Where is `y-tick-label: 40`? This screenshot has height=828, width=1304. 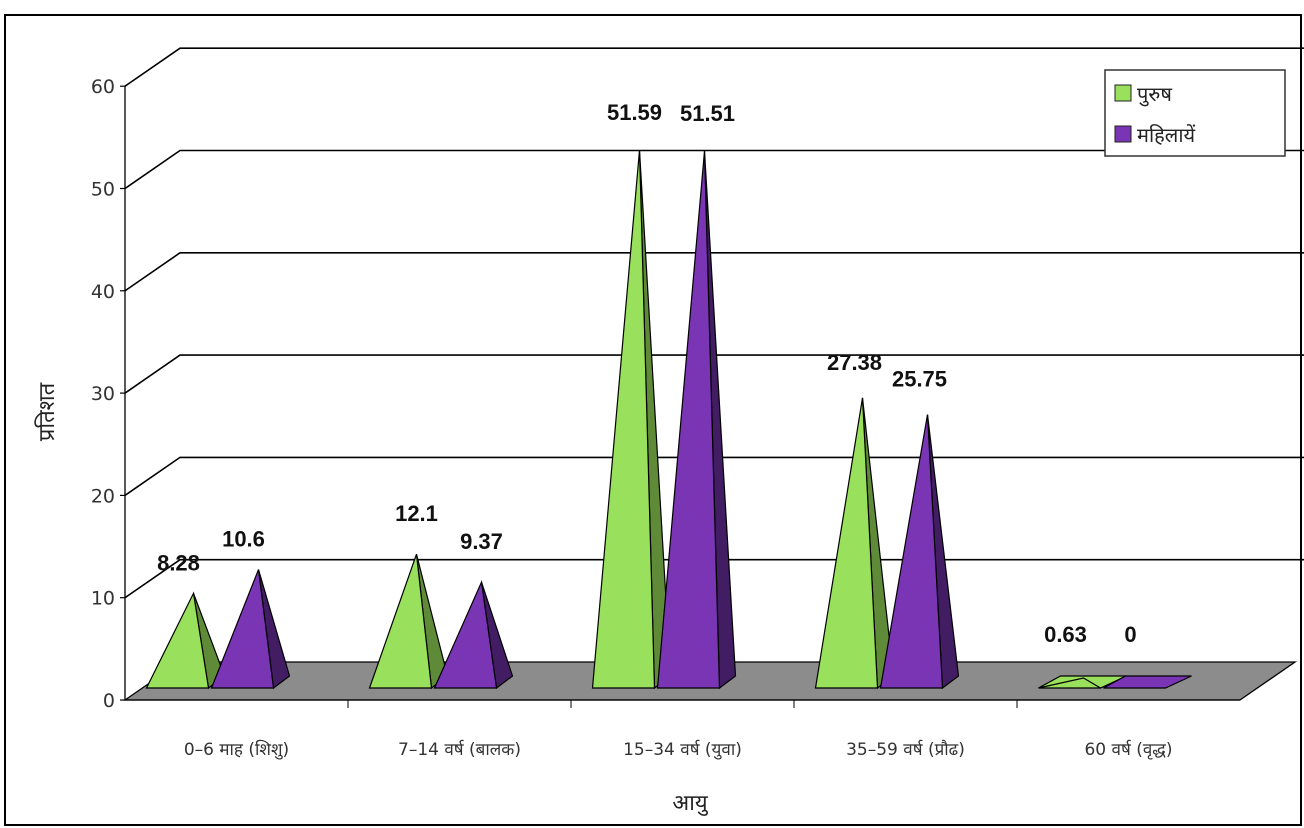 y-tick-label: 40 is located at coordinates (103, 292).